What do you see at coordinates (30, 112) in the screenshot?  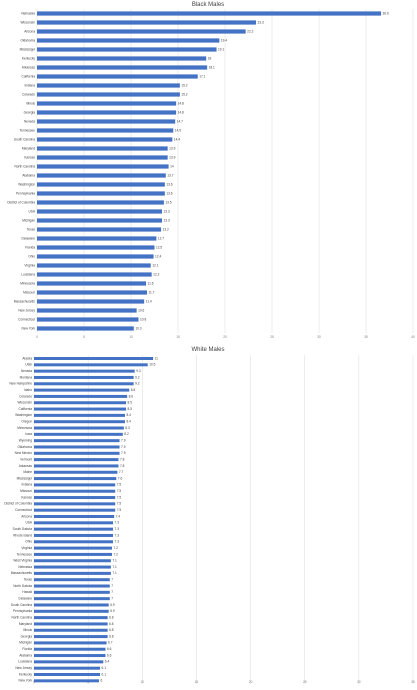 I see `category-label: Georgia` at bounding box center [30, 112].